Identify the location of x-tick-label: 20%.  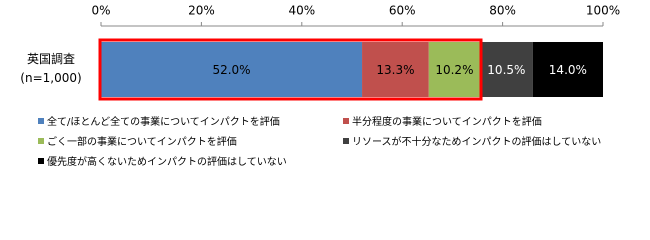
(201, 11).